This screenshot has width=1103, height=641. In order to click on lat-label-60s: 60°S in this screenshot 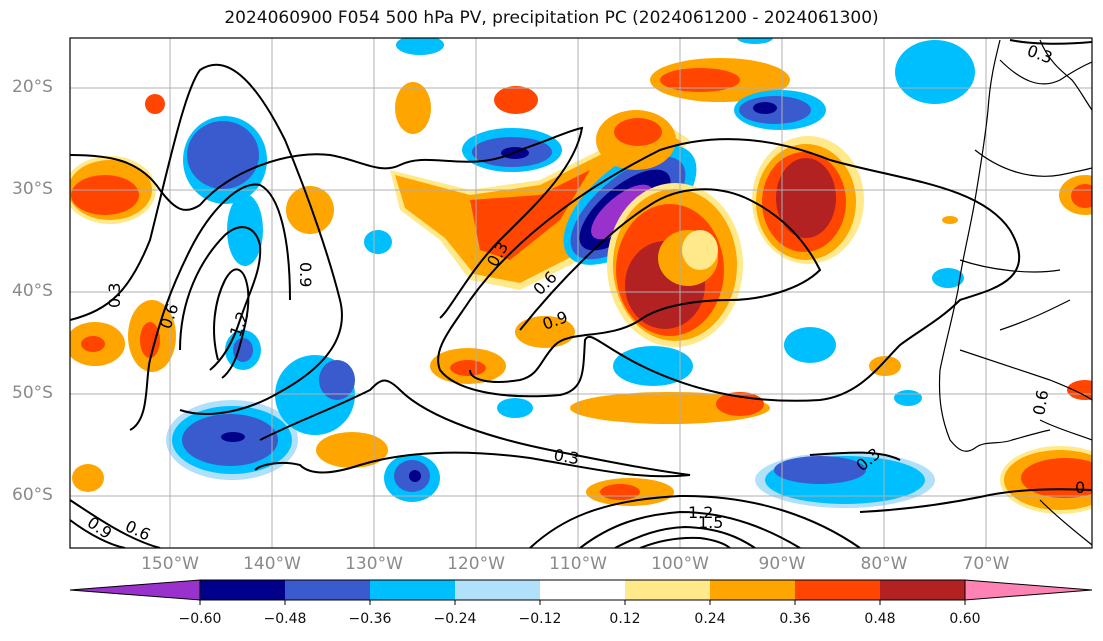, I will do `click(32, 495)`.